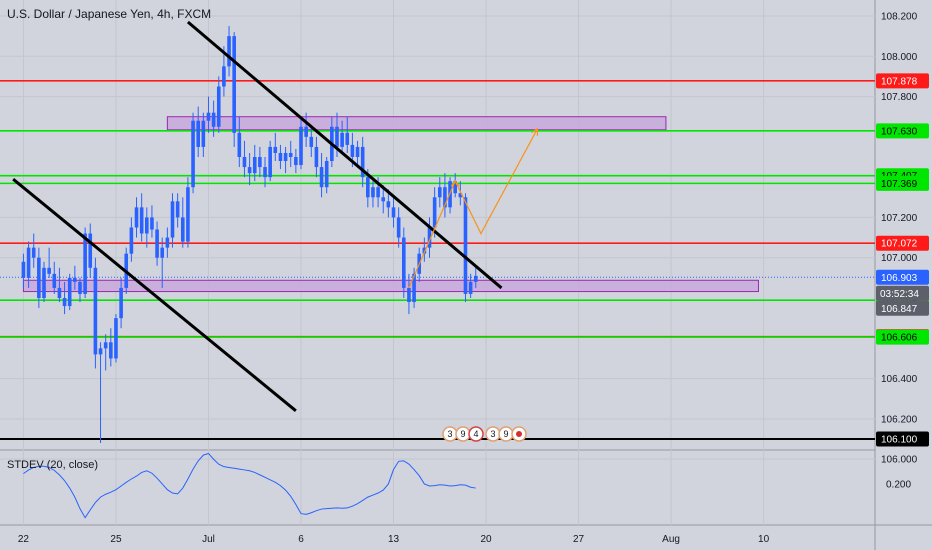  What do you see at coordinates (899, 460) in the screenshot?
I see `y-tick-label: 106.000` at bounding box center [899, 460].